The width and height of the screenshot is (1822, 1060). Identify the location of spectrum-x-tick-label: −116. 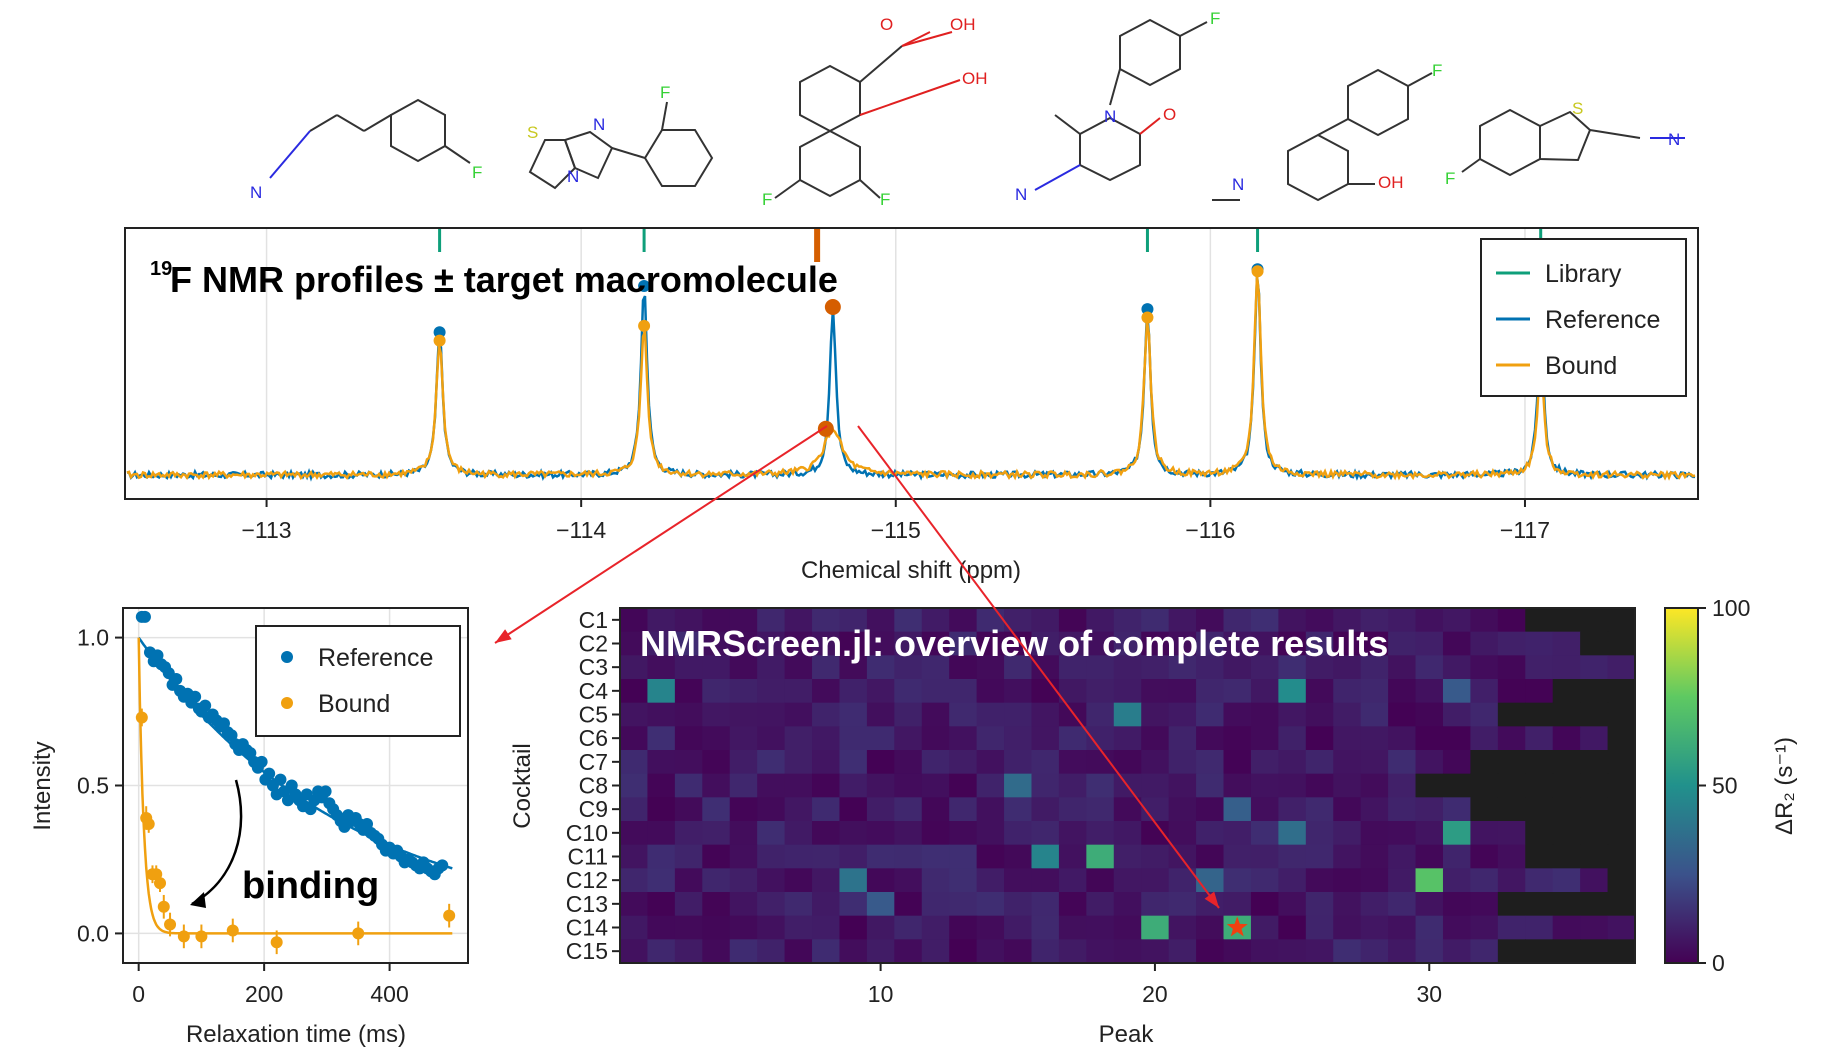
(1210, 530).